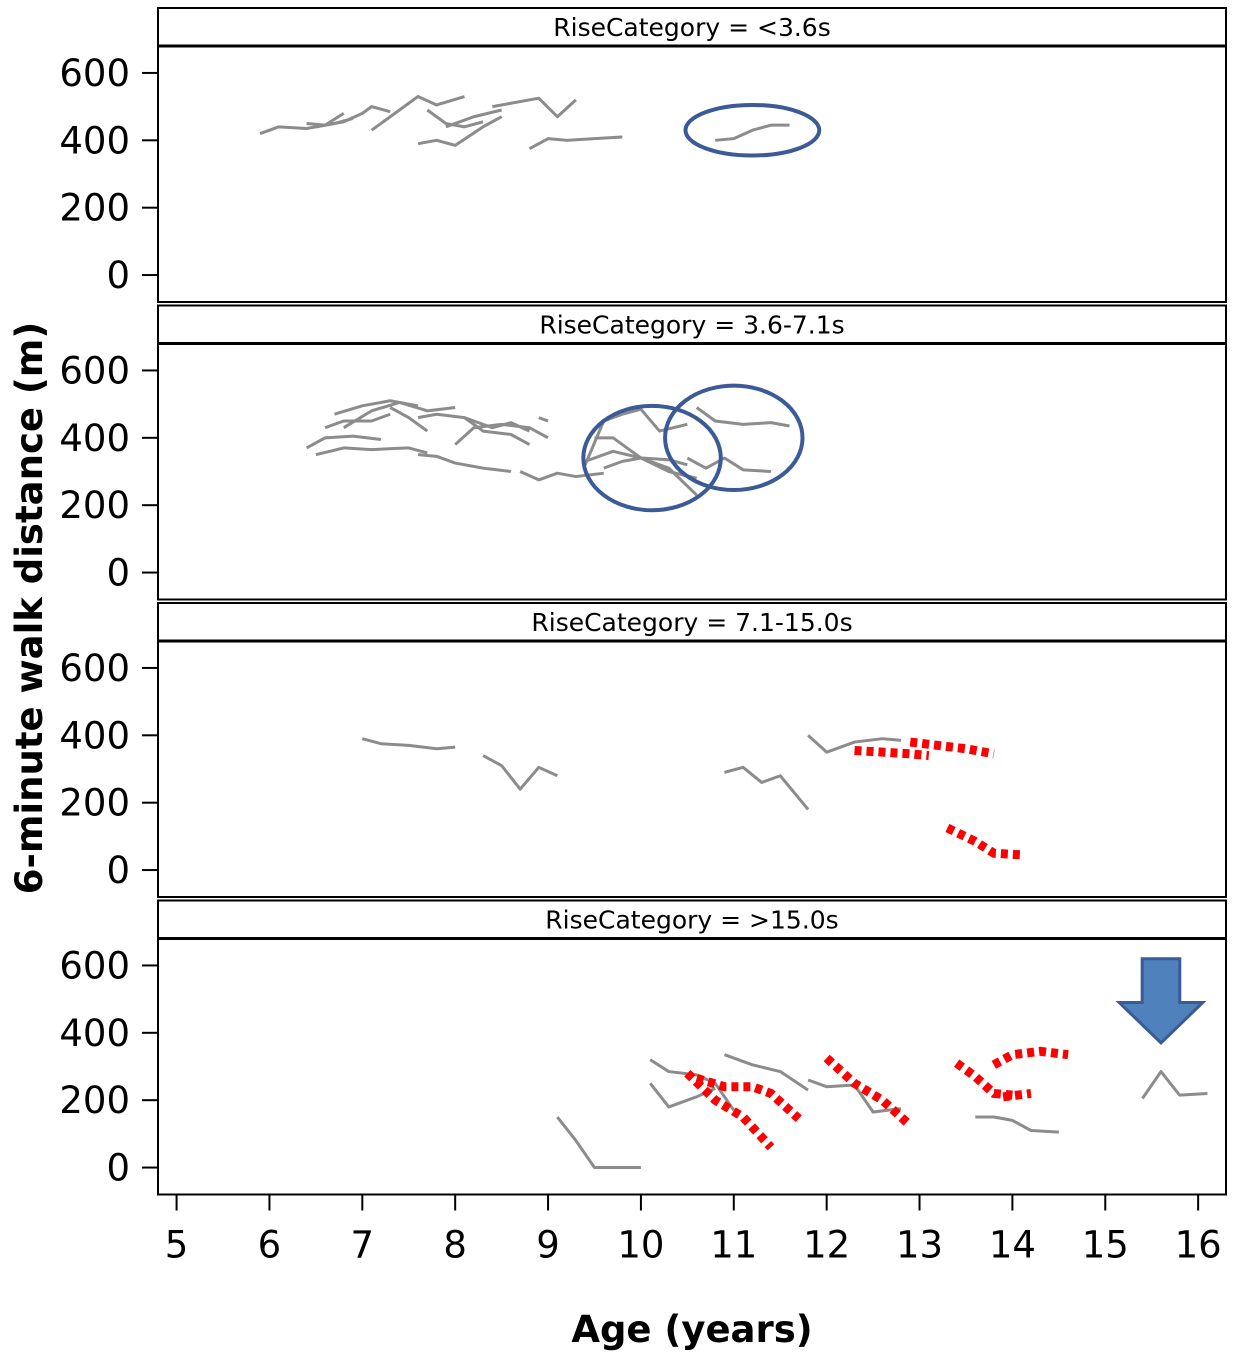  Describe the element at coordinates (1161, 1001) in the screenshot. I see `down-arrow-icon` at that location.